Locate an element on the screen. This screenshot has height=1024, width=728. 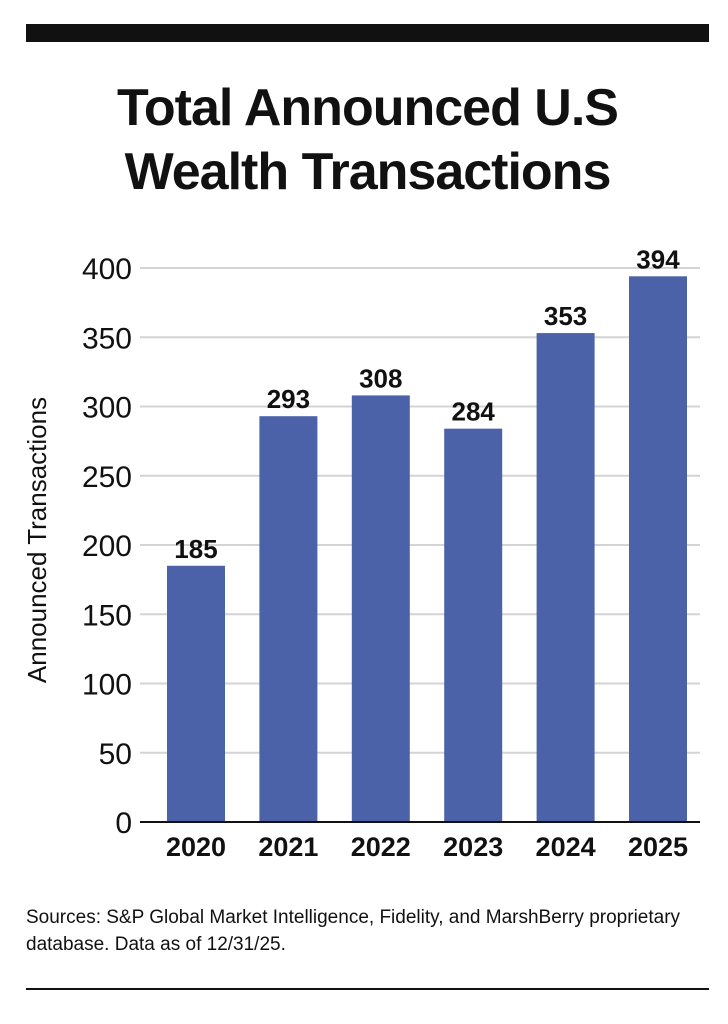
chart-title: Total Announced U.S Wealth Transactions is located at coordinates (367, 140).